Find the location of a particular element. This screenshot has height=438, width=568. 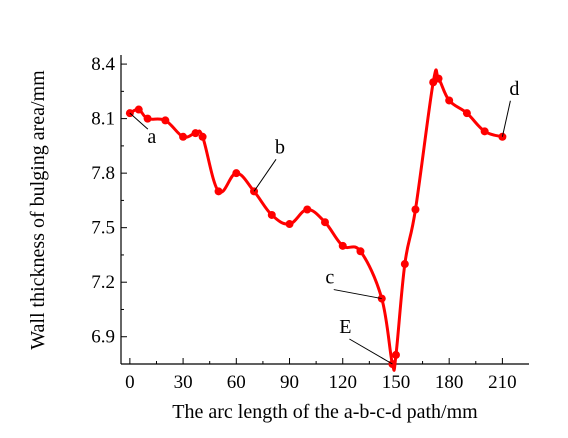

x-tick-label: 150 is located at coordinates (396, 382).